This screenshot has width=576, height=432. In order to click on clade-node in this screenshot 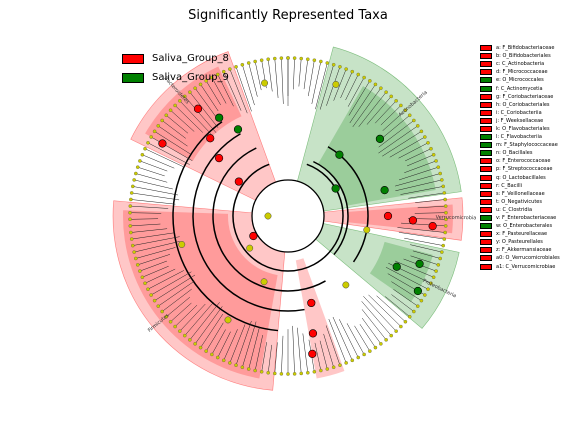, I will do `click(265, 83)`.